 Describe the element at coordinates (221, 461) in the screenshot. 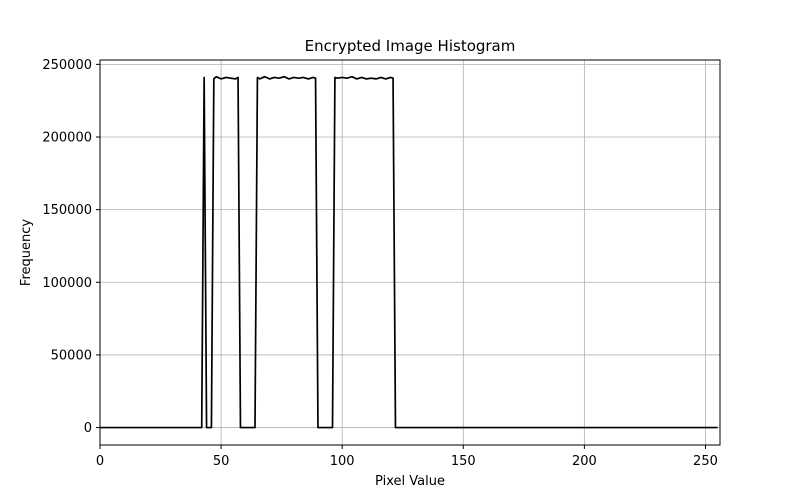

I see `x-tick-label: 50` at that location.